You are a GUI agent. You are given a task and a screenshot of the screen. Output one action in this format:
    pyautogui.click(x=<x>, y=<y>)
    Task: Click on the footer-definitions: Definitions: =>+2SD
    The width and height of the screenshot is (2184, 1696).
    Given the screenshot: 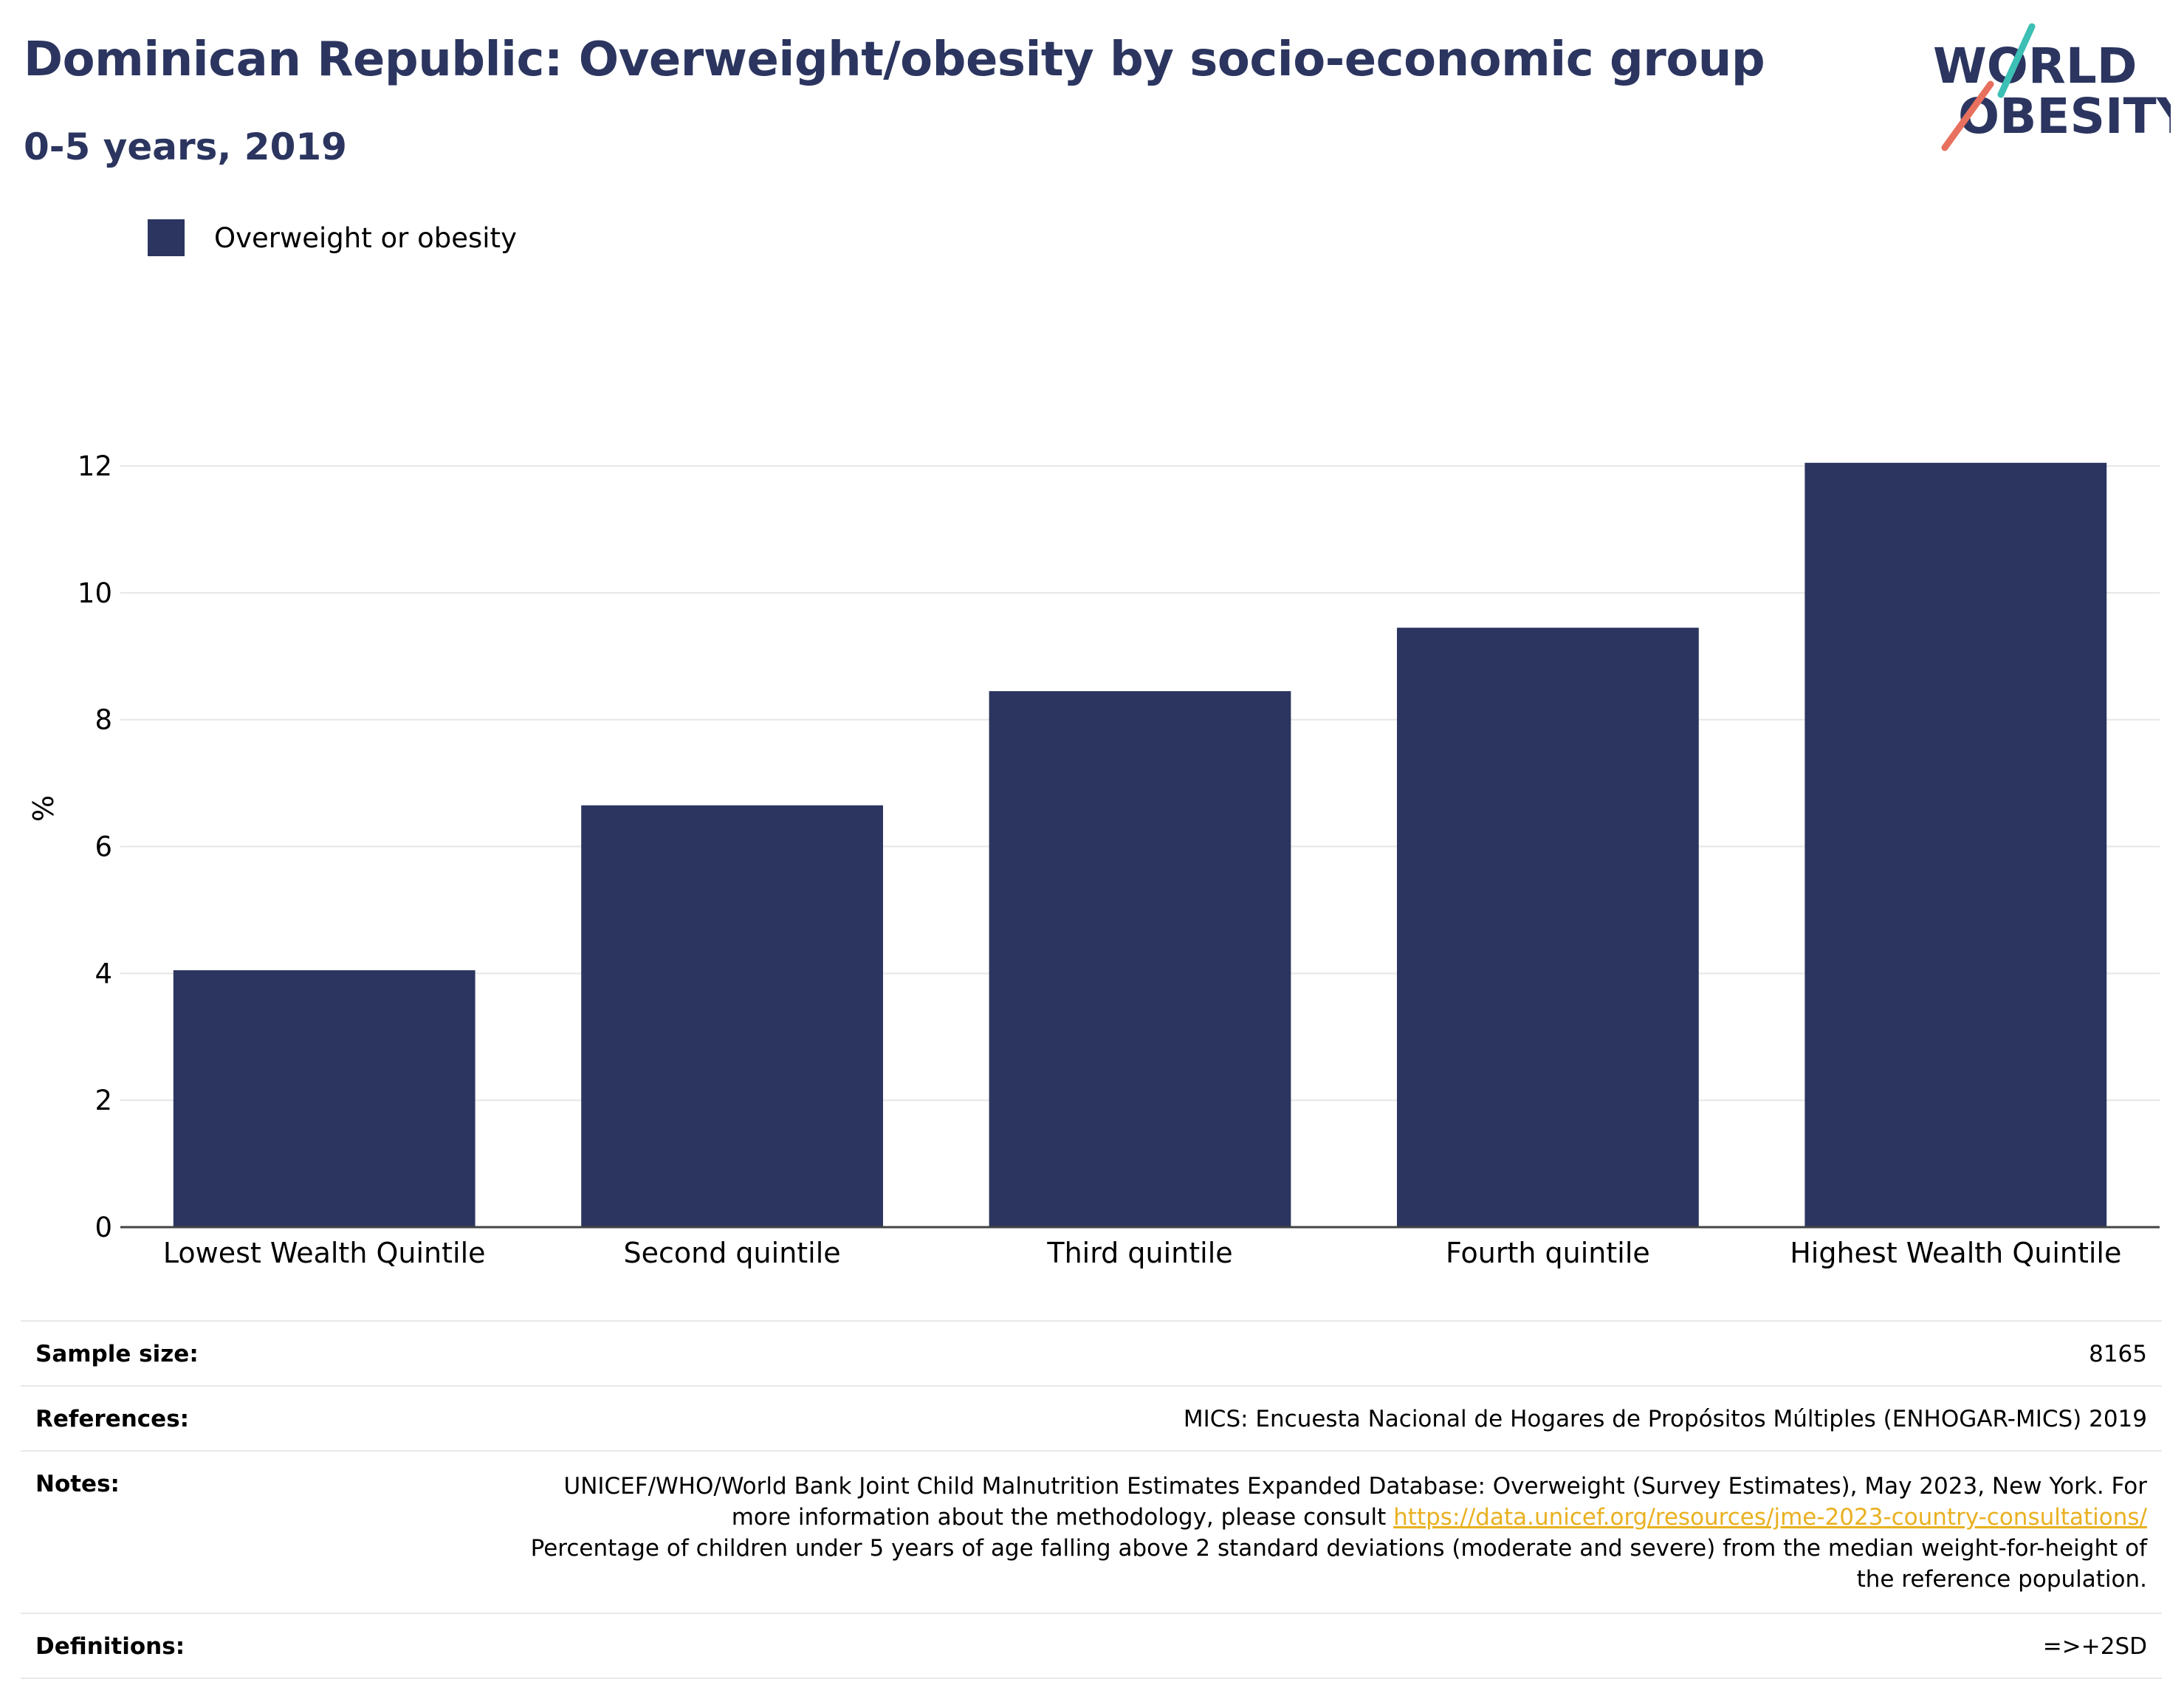 What is the action you would take?
    pyautogui.click(x=1092, y=1646)
    